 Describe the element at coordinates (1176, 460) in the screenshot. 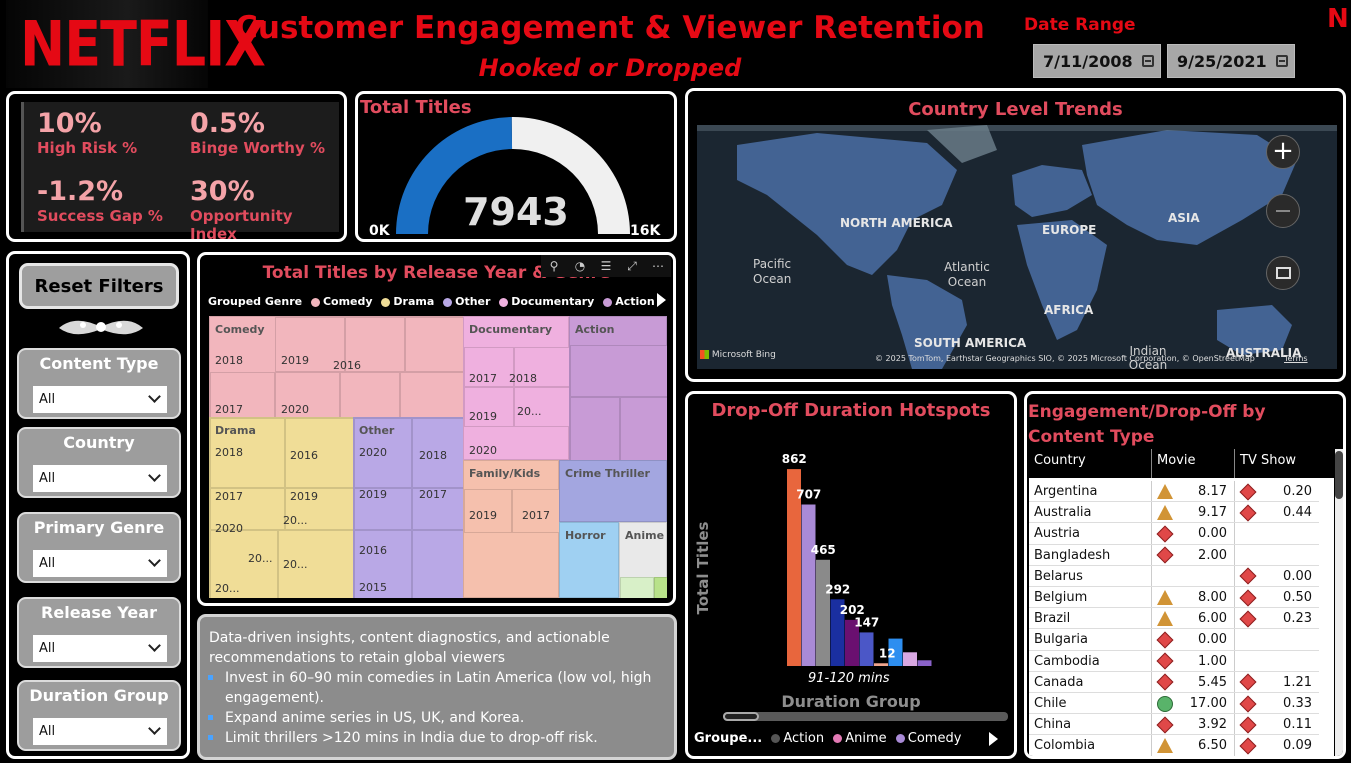

I see `column-header: Movie` at that location.